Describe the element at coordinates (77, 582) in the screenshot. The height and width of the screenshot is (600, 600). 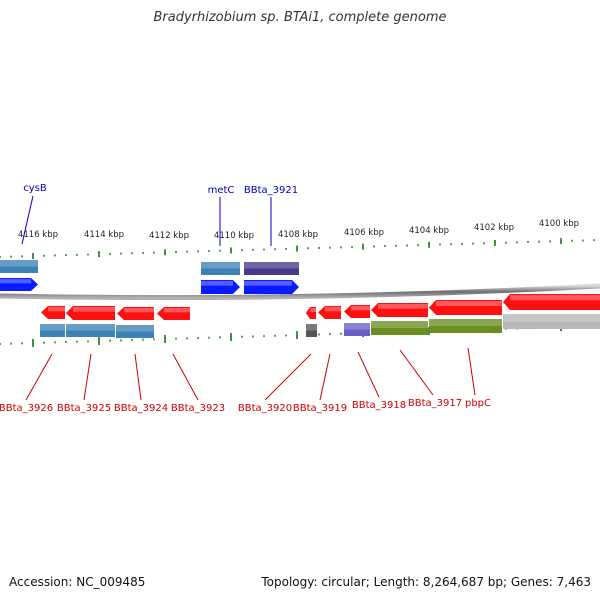
I see `accession-text: Accession: NC_009485` at that location.